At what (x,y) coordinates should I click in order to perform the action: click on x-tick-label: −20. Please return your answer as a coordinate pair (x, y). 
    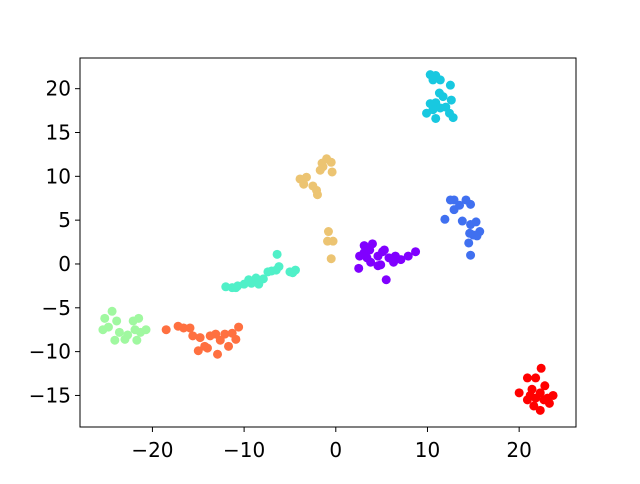
    Looking at the image, I should click on (152, 450).